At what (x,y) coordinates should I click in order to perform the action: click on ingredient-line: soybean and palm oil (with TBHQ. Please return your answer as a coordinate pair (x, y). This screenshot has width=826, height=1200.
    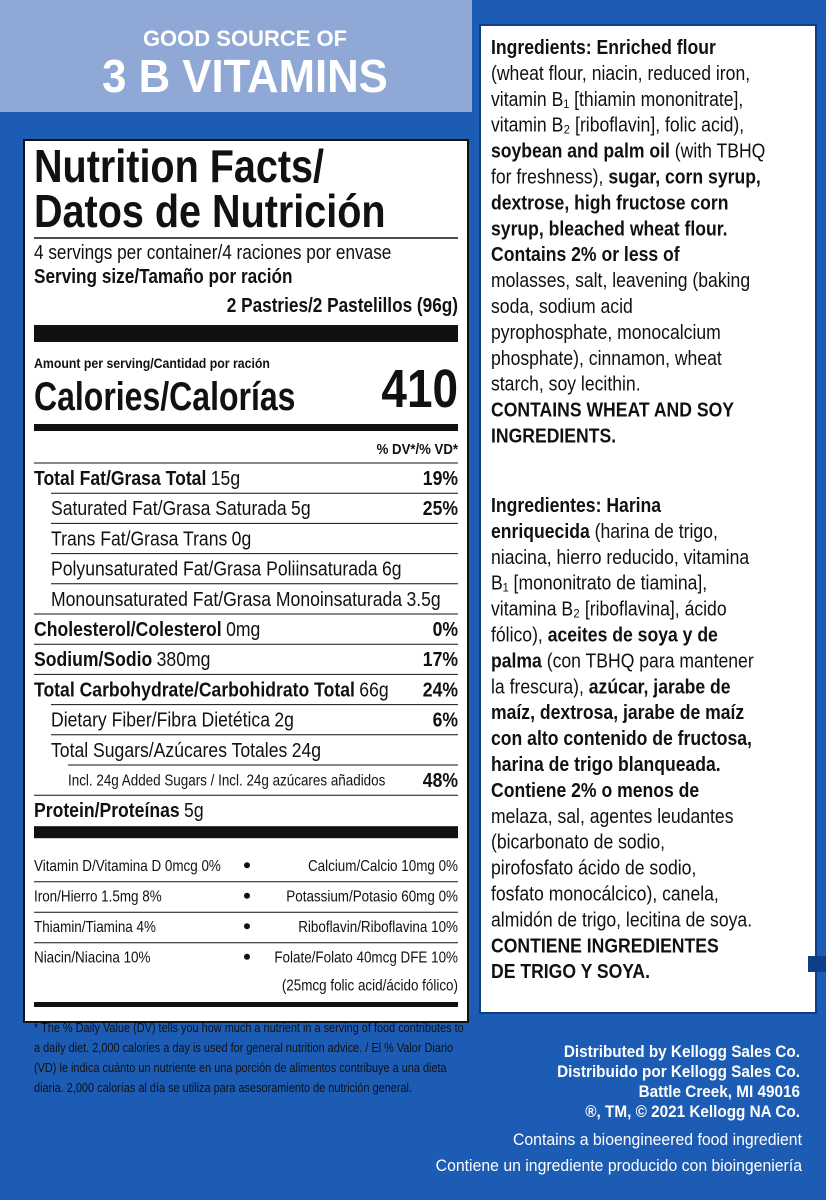
    Looking at the image, I should click on (628, 151).